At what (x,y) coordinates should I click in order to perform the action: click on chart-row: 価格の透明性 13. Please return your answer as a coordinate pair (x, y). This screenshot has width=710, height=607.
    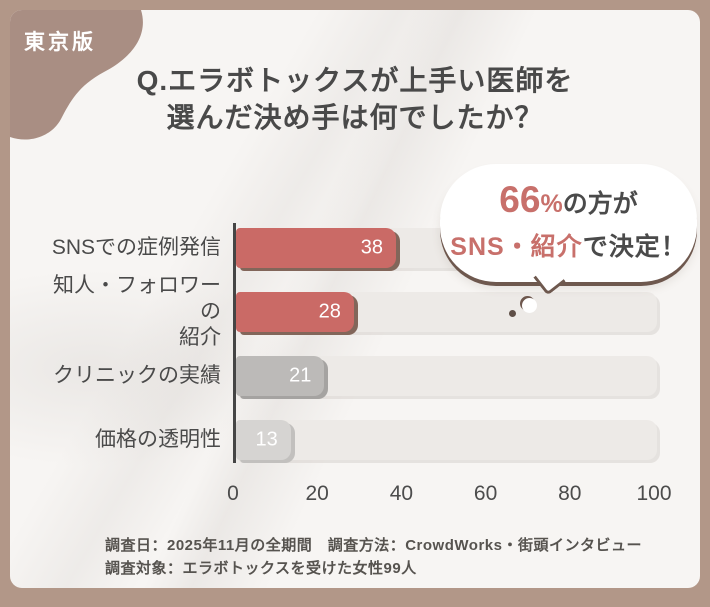
    Looking at the image, I should click on (354, 440).